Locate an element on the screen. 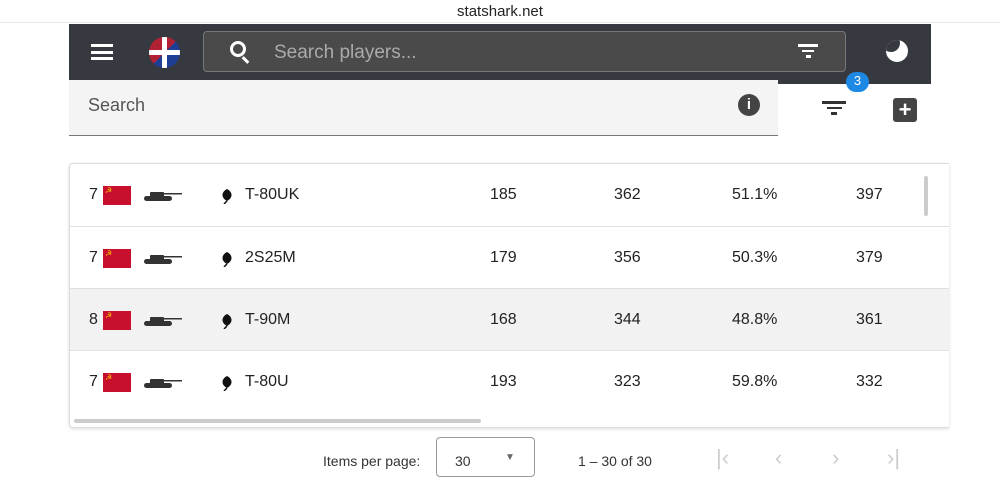 The height and width of the screenshot is (477, 1000). browser-url: statshark.net is located at coordinates (500, 11).